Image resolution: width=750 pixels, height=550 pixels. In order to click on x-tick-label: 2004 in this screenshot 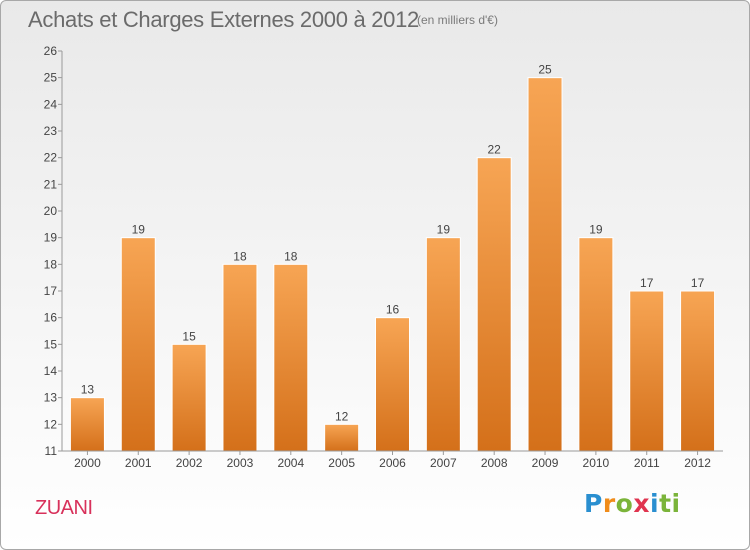, I will do `click(290, 463)`.